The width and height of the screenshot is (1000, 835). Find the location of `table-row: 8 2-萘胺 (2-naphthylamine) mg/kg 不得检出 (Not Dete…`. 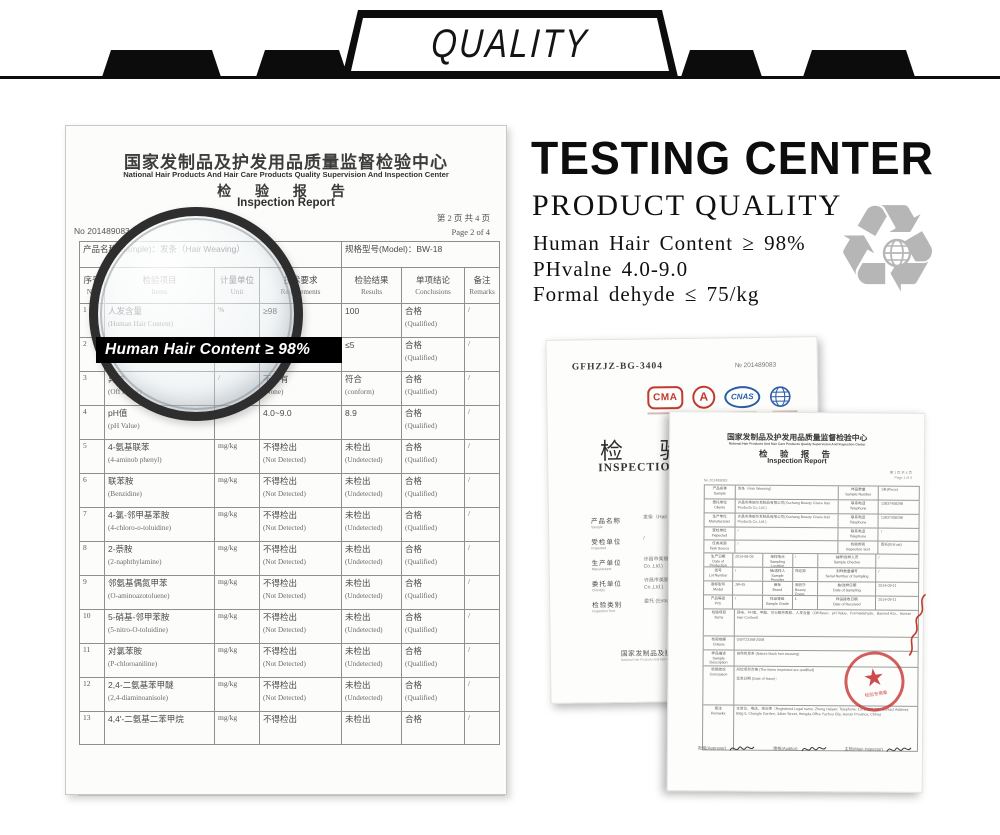

table-row: 8 2-萘胺 (2-naphthylamine) mg/kg 不得检出 (Not Dete… is located at coordinates (290, 558).